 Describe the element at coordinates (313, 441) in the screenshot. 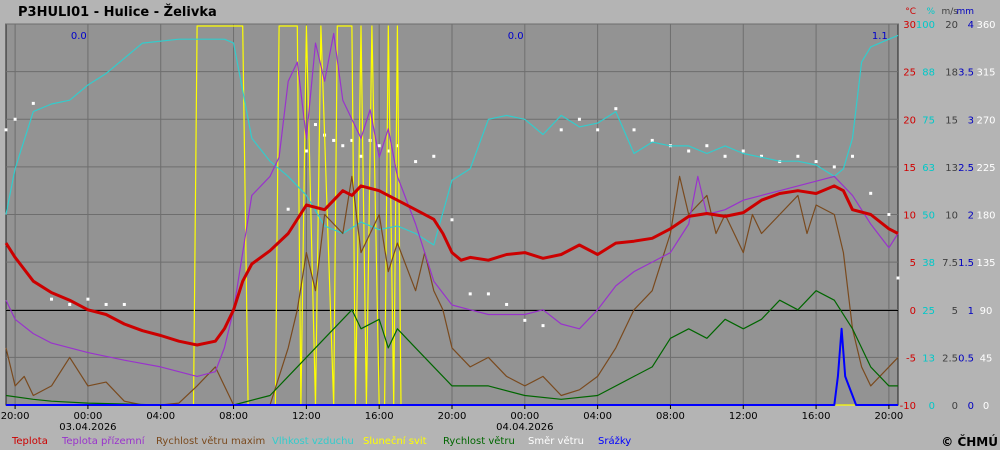

I see `legend-item: Vlhkost vzduchu` at that location.